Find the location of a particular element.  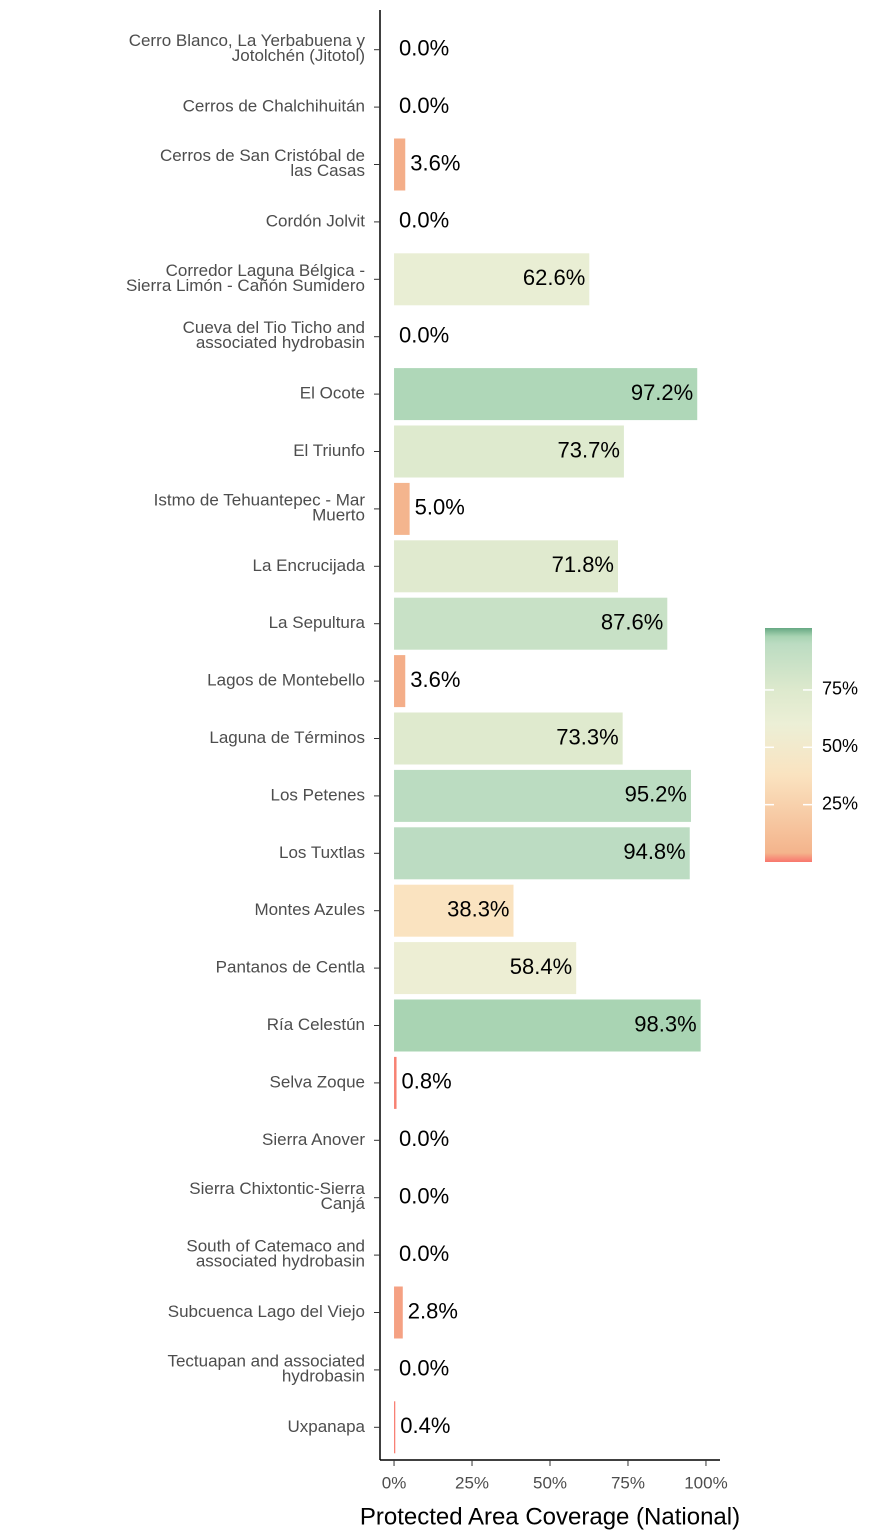

y-tick-label: Ría Celestún is located at coordinates (316, 1024).